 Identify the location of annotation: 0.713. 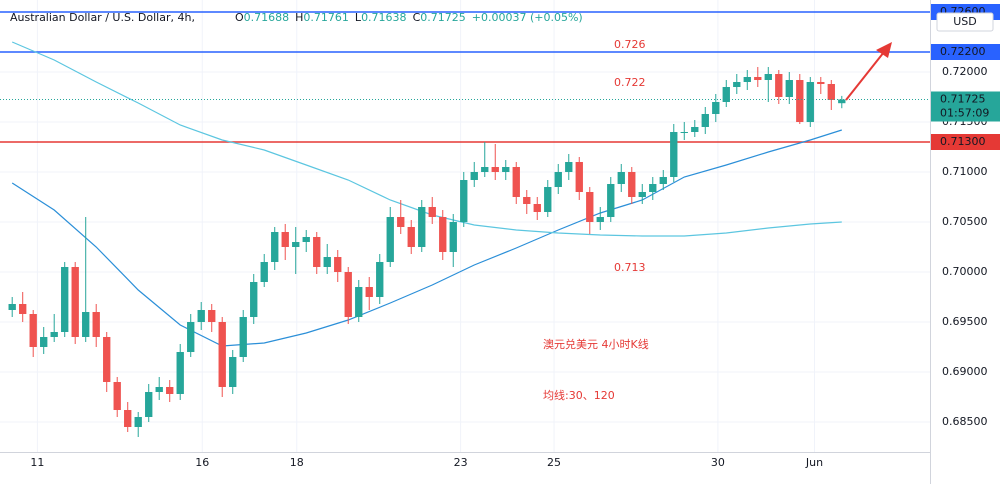
(630, 267).